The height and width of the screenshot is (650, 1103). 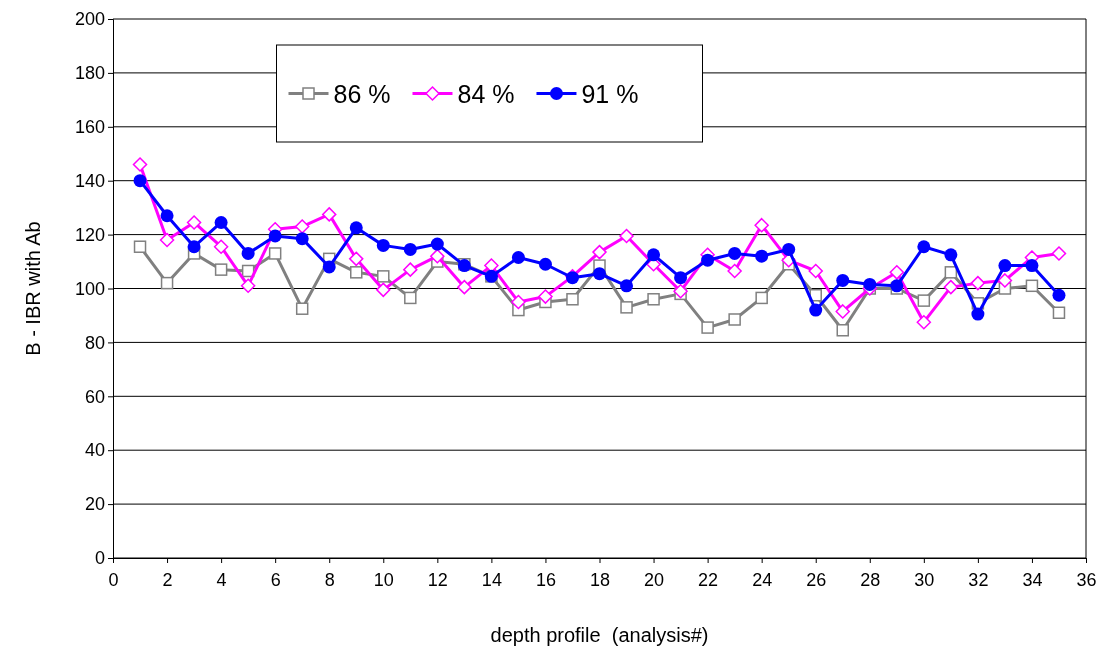 I want to click on x-tick-label: 28, so click(x=870, y=579).